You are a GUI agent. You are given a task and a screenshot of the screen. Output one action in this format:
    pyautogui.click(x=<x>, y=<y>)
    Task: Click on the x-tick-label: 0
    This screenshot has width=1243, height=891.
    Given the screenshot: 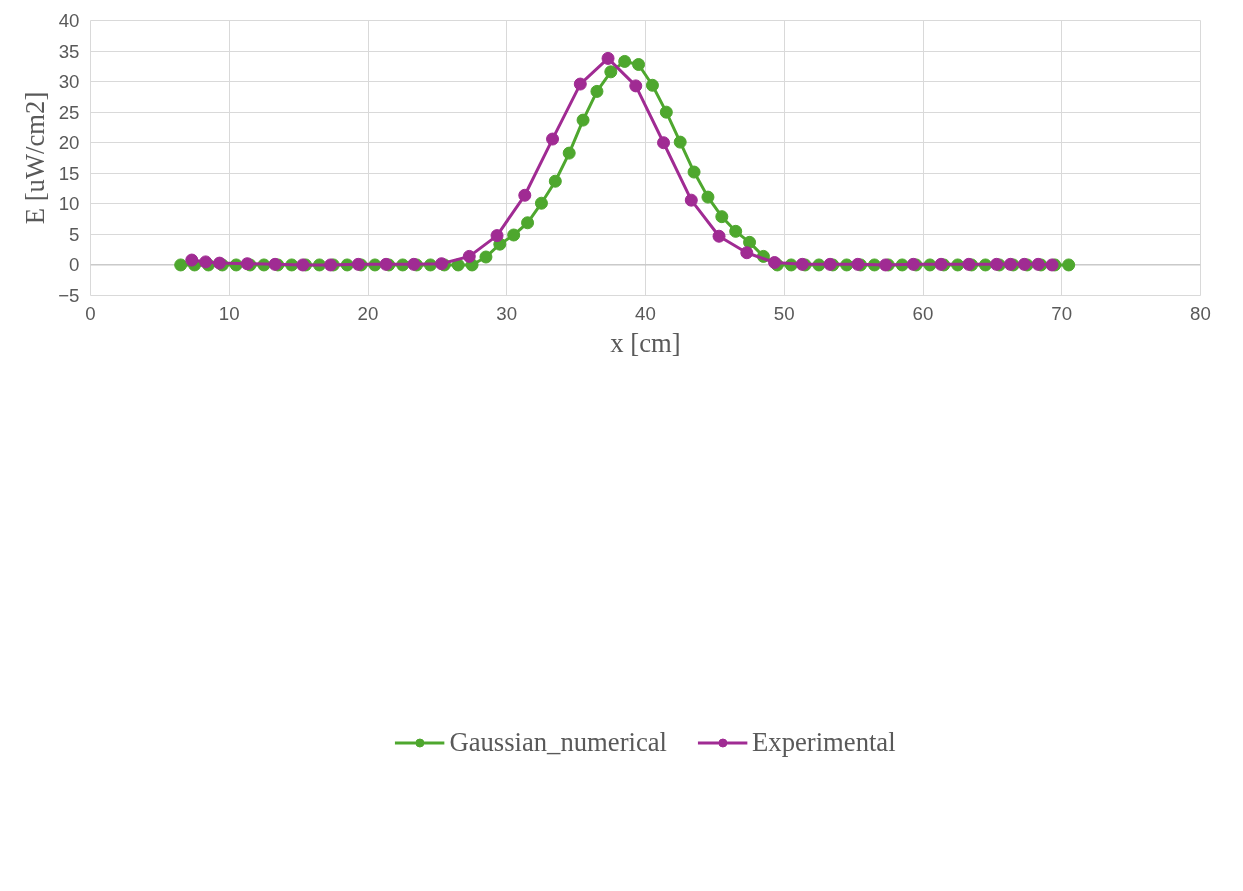 What is the action you would take?
    pyautogui.click(x=90, y=313)
    